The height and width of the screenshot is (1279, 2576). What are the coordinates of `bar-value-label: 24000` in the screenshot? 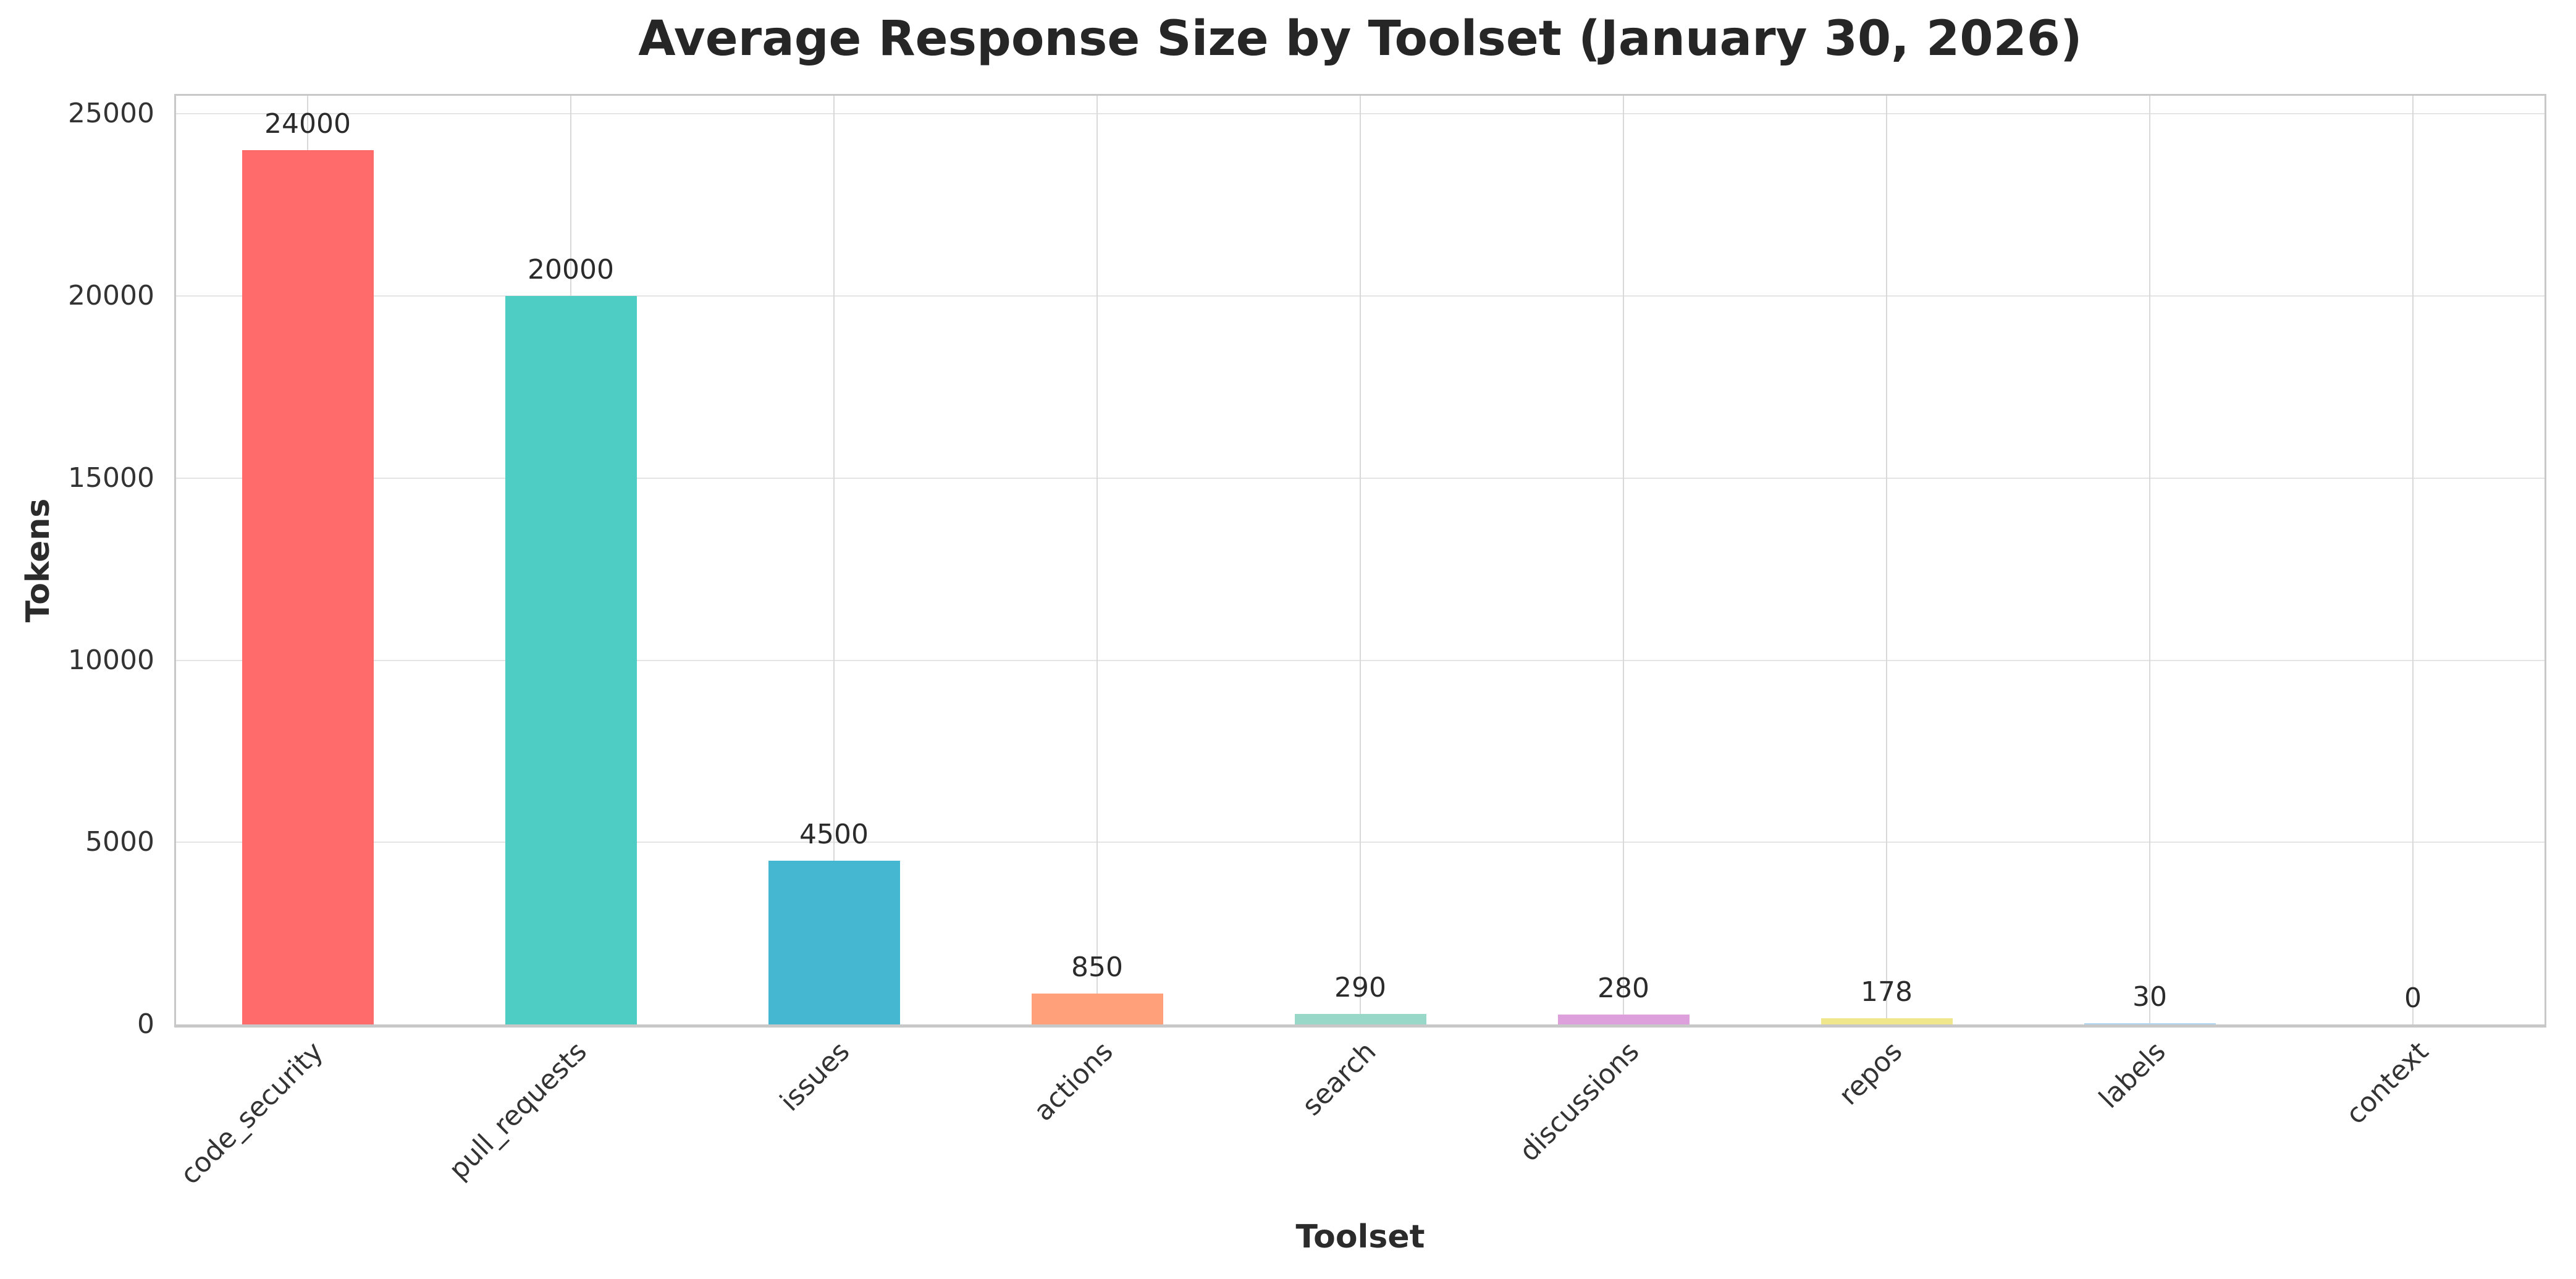 It's located at (307, 124).